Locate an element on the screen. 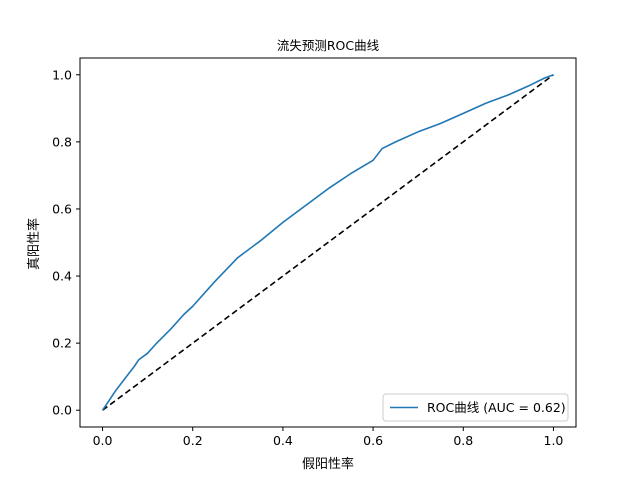  legend-frame is located at coordinates (475, 407).